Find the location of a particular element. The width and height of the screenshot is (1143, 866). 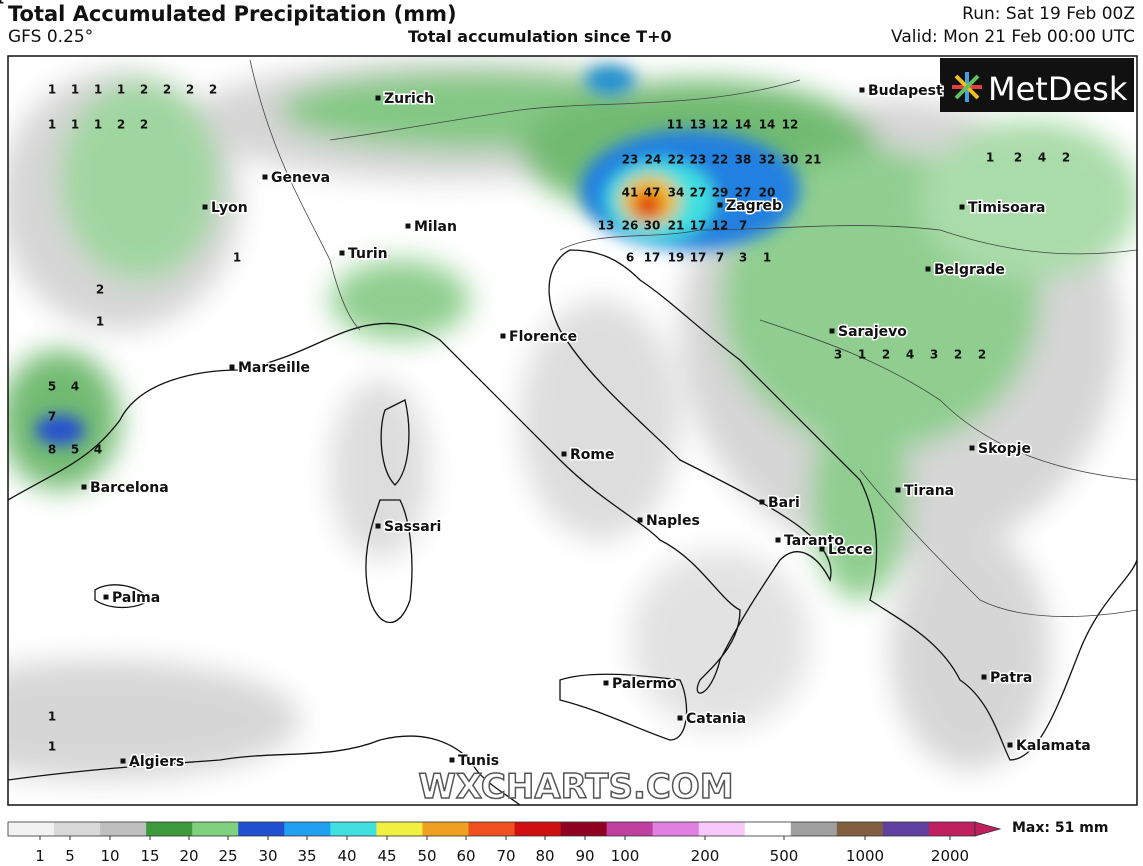

colorbar-tick-label: 40 is located at coordinates (346, 856).